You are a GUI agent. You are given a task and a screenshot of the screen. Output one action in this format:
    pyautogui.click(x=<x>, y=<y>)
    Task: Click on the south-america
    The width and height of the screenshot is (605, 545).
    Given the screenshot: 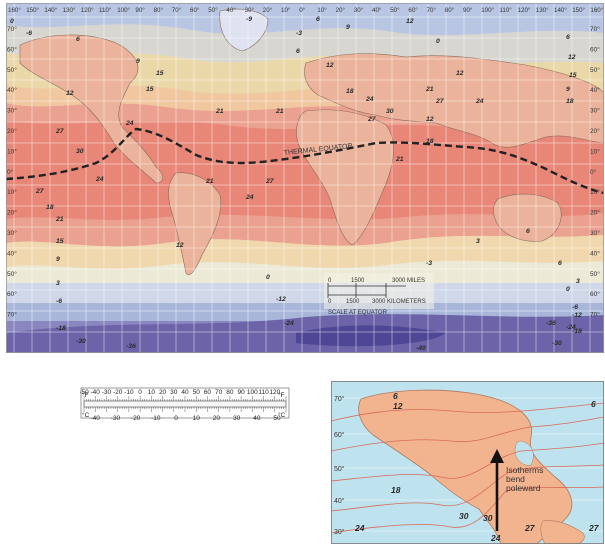 What is the action you would take?
    pyautogui.click(x=195, y=223)
    